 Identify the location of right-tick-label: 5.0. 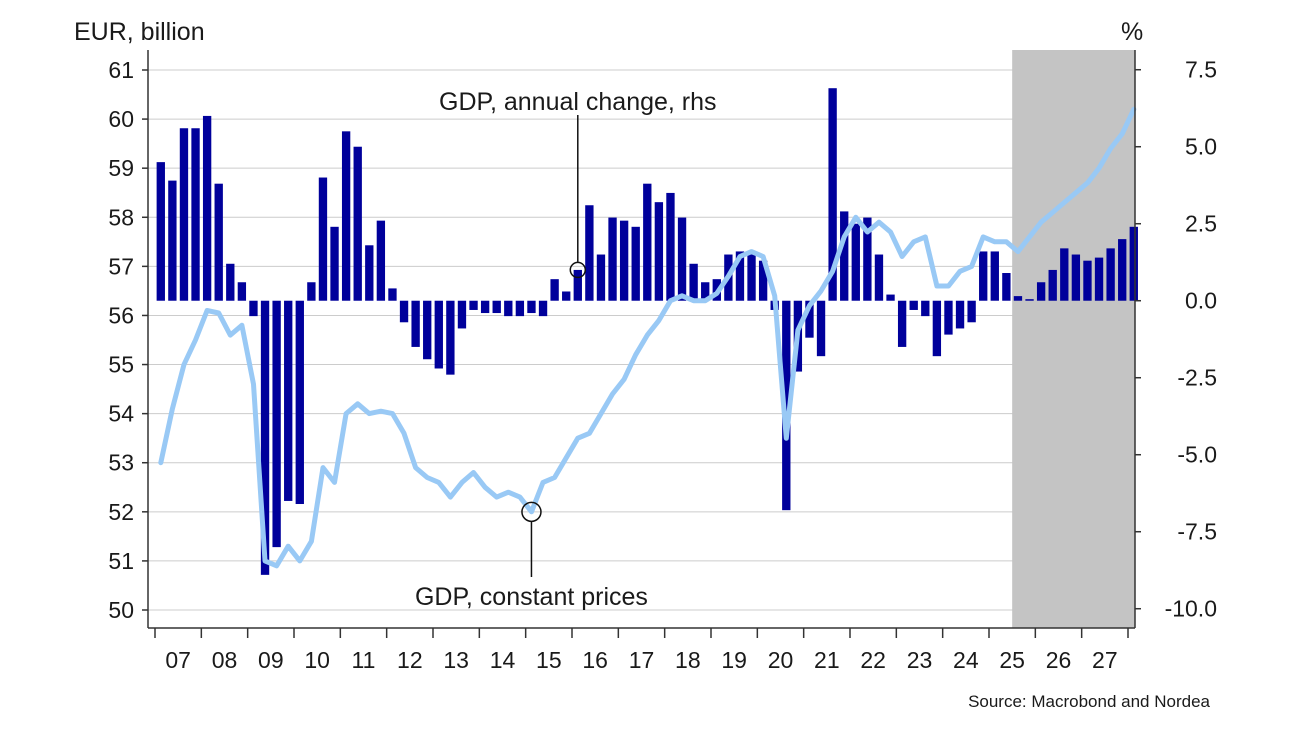
(1201, 147).